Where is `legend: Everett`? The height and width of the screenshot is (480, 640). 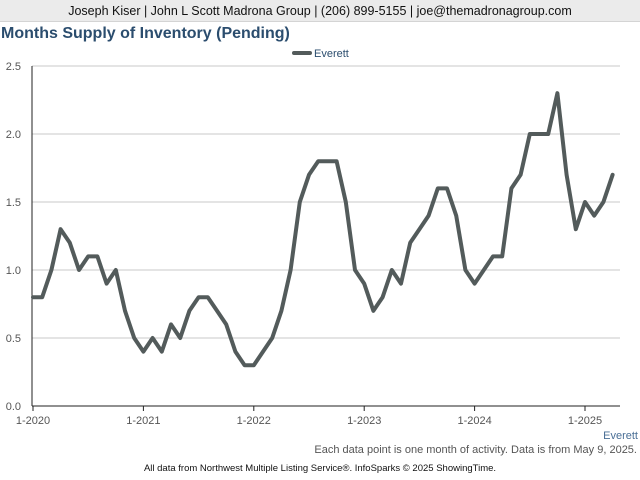 legend: Everett is located at coordinates (320, 54).